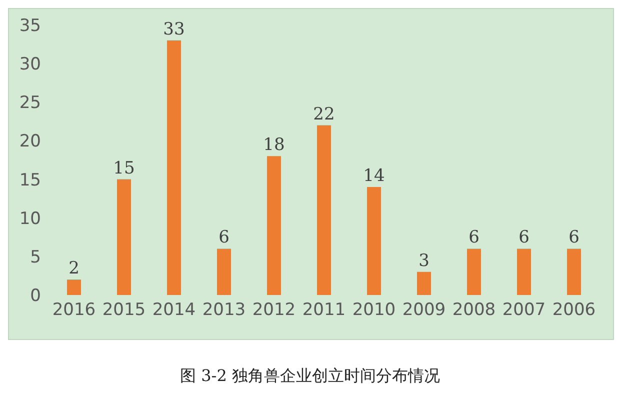  I want to click on x-tick-label: 2006, so click(574, 310).